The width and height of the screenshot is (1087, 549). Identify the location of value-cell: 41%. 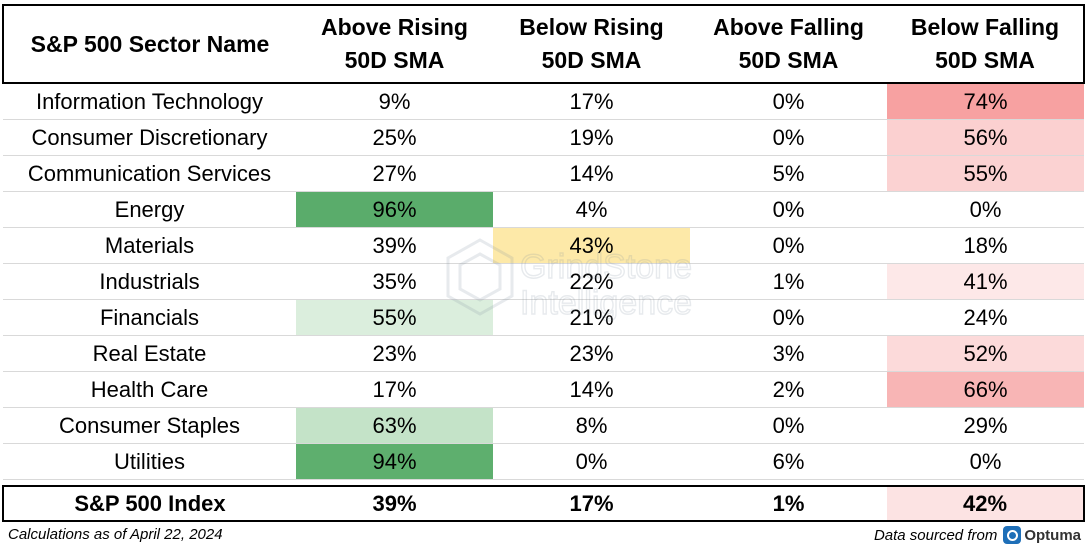
(985, 281).